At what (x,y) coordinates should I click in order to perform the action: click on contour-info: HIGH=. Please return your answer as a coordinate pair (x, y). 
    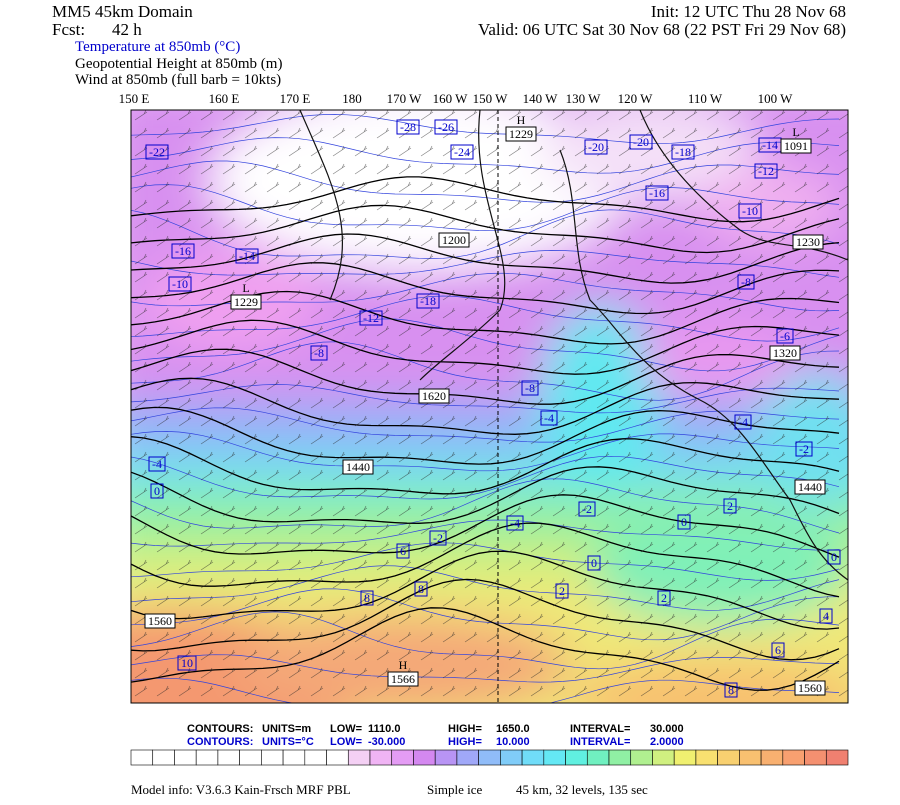
    Looking at the image, I should click on (465, 729).